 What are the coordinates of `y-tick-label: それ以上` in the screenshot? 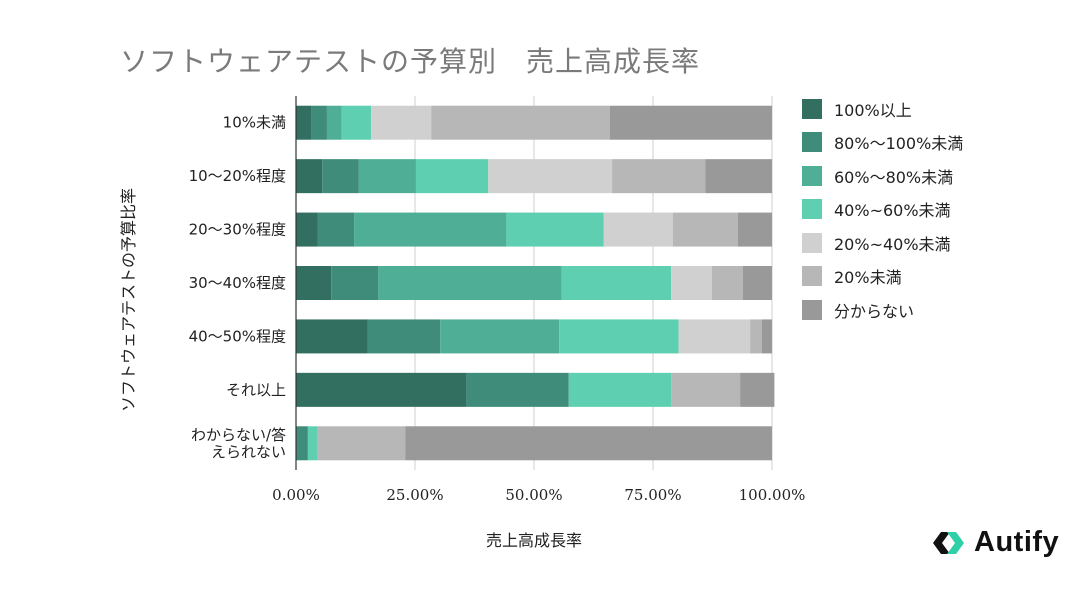 It's located at (256, 390).